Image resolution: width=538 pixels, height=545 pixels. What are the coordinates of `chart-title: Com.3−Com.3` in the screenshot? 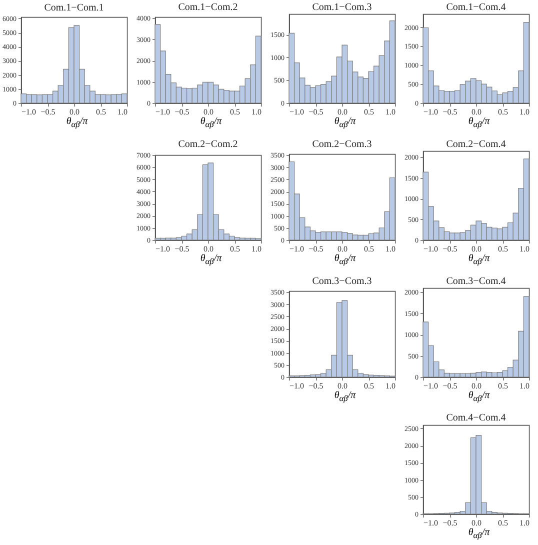 It's located at (342, 282).